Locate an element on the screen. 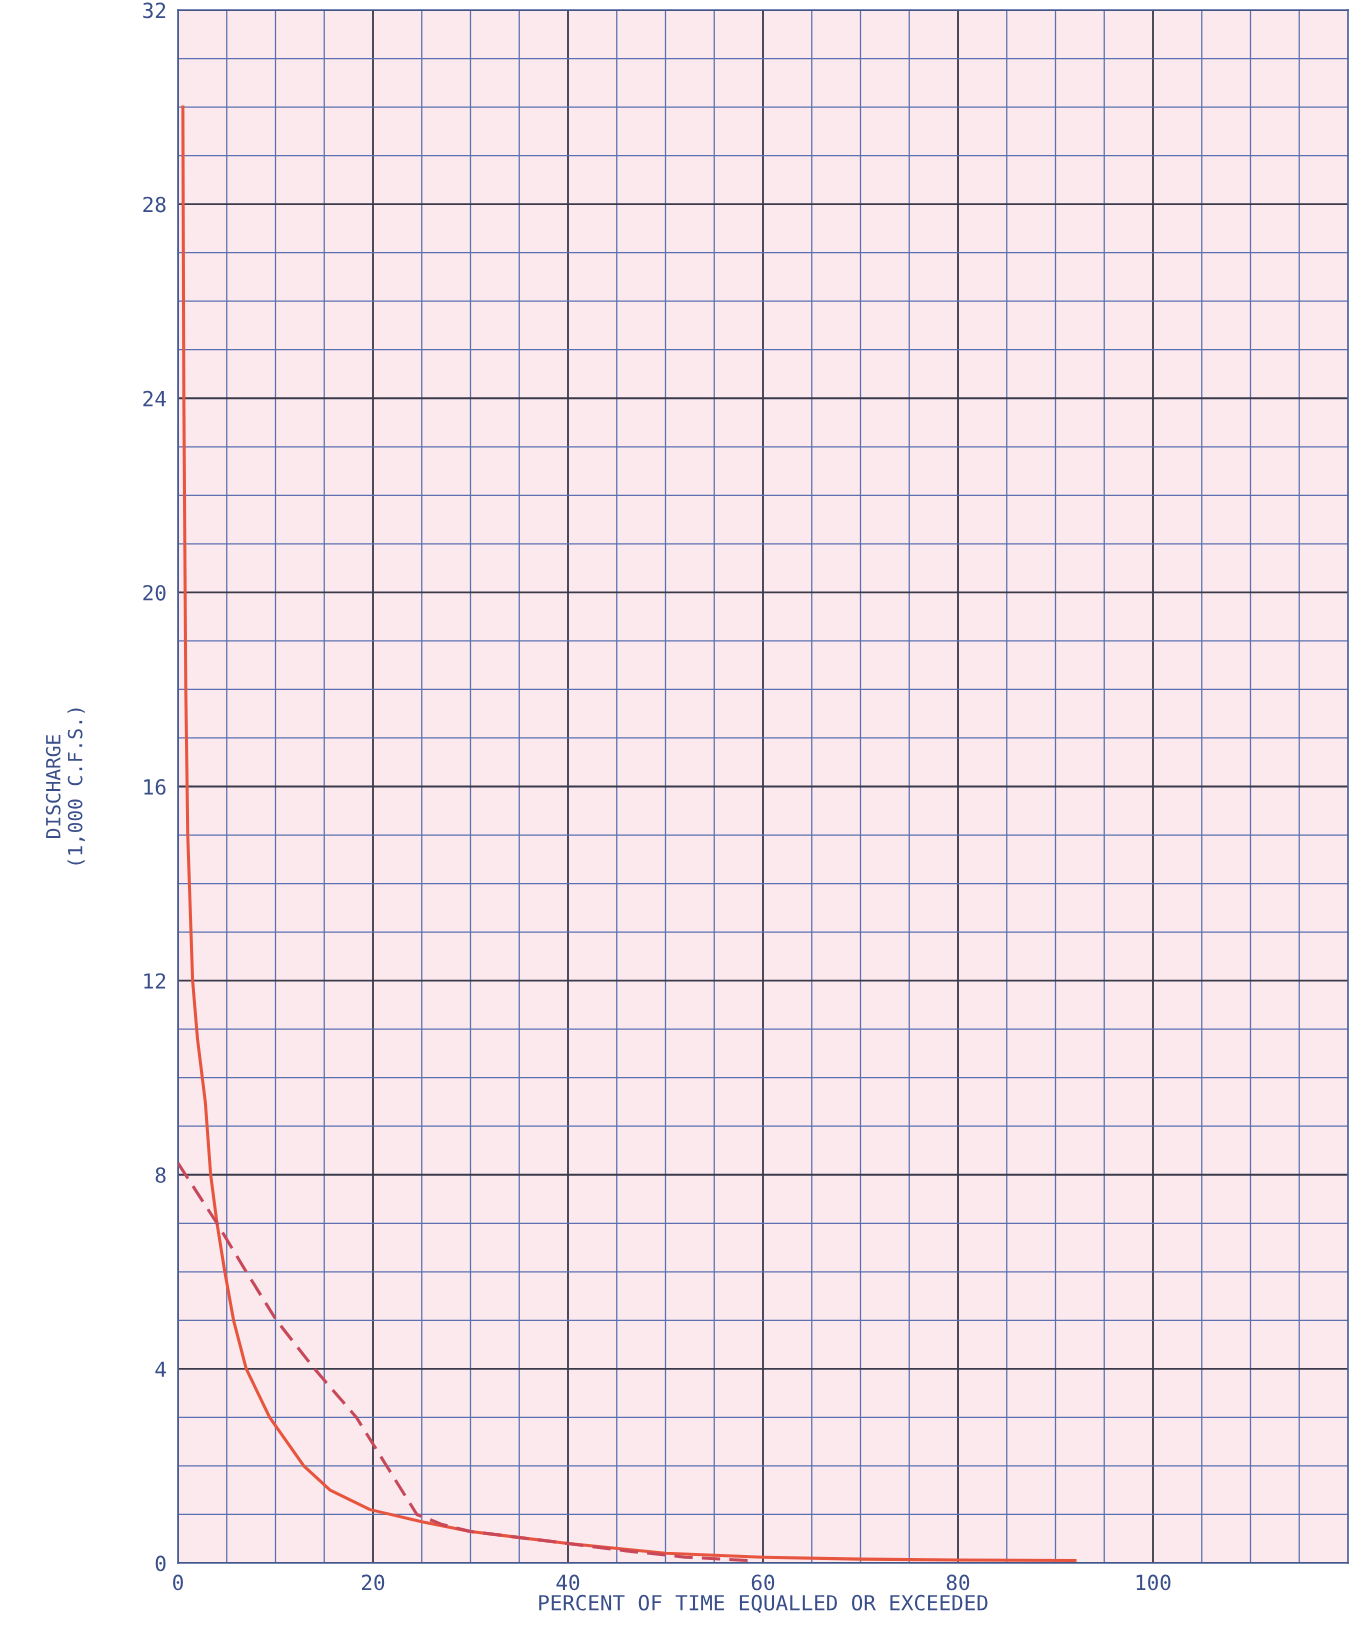 Image resolution: width=1352 pixels, height=1629 pixels. x-tick-label: 0 is located at coordinates (178, 1582).